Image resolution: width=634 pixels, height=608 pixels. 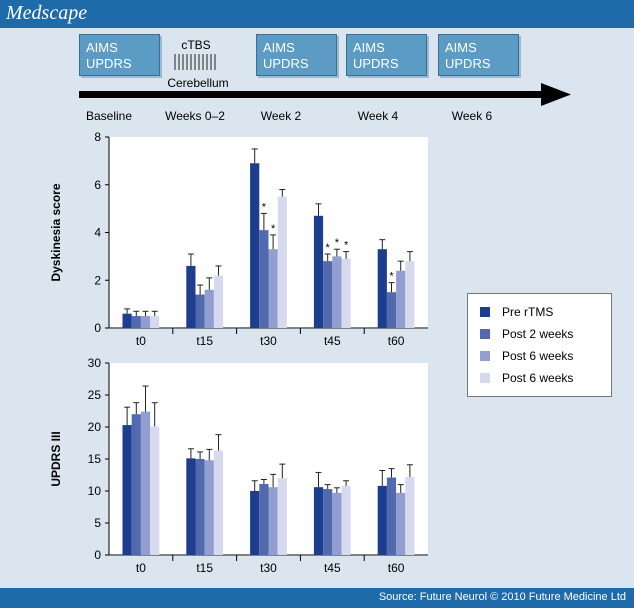 I want to click on y-tick-label: 6, so click(x=97, y=185).